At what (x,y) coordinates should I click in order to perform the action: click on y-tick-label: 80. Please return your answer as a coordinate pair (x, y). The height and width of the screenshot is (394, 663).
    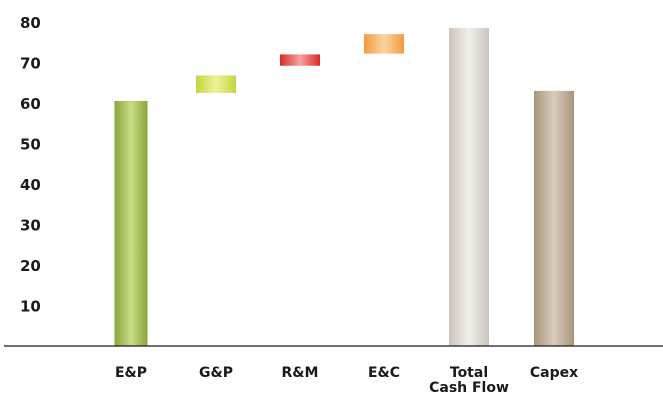
    Looking at the image, I should click on (30, 23).